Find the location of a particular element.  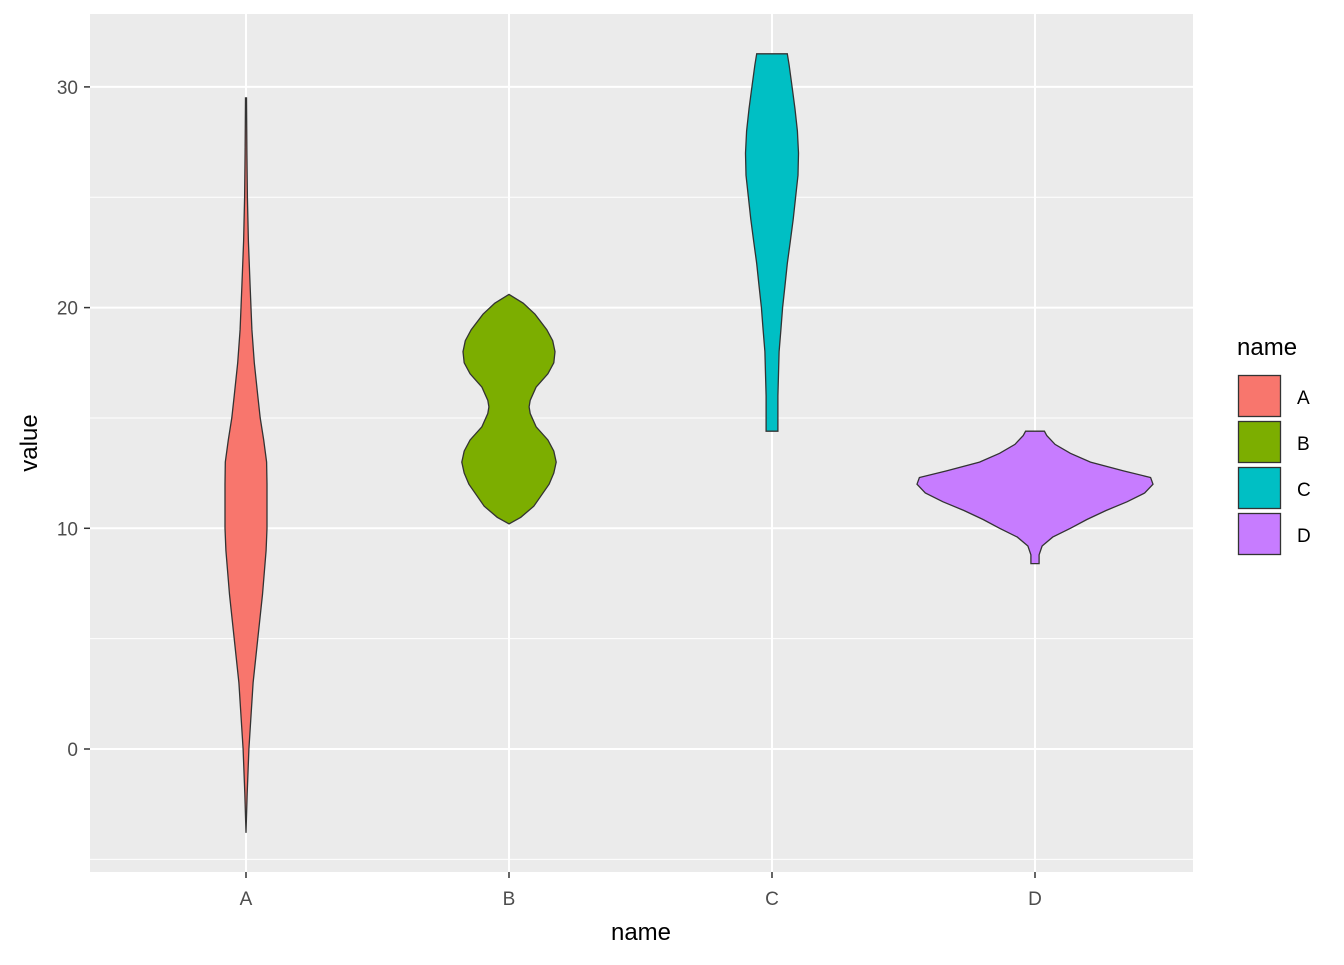

legend-swatch-d is located at coordinates (1259, 534).